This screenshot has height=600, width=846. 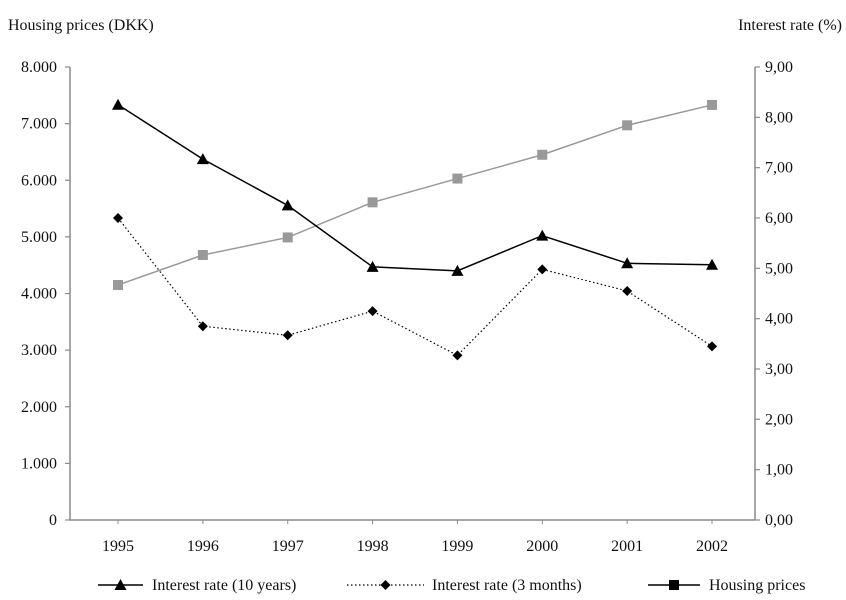 What do you see at coordinates (779, 520) in the screenshot?
I see `right-tick-label: 0,00` at bounding box center [779, 520].